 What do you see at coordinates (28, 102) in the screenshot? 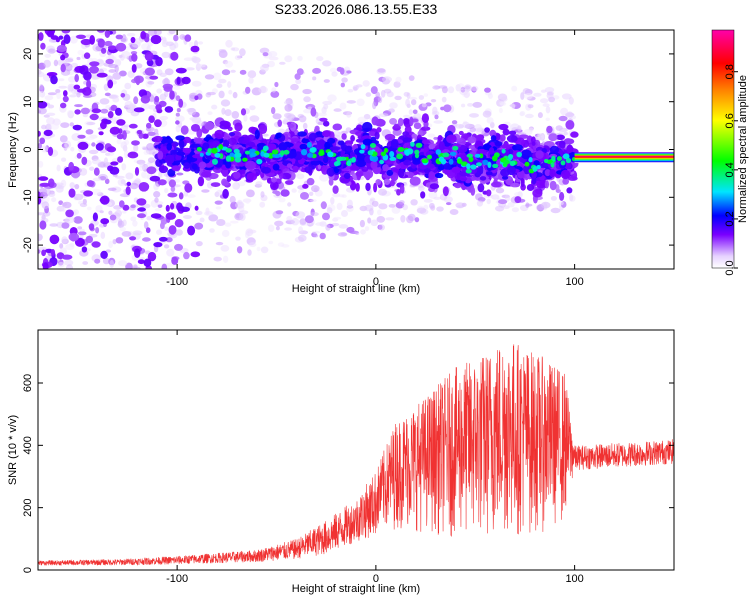
I see `y-tick-label: 10` at bounding box center [28, 102].